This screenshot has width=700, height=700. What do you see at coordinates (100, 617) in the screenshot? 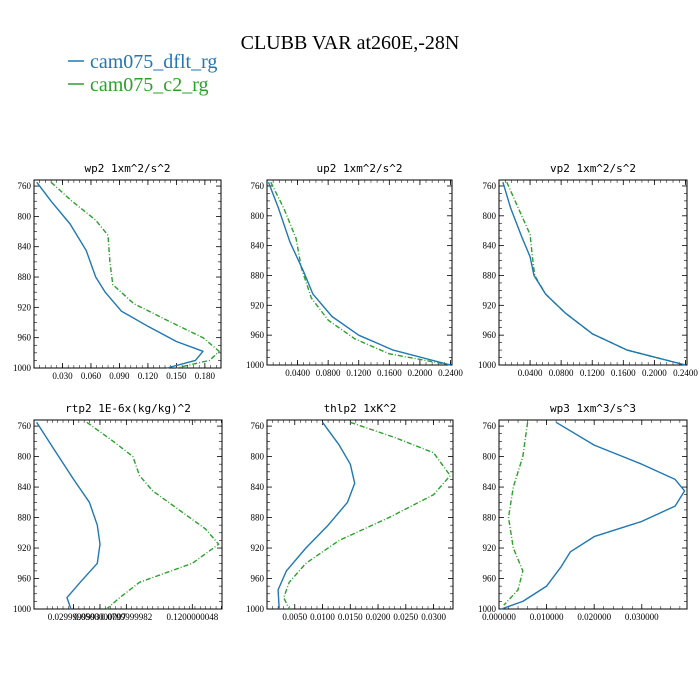
I see `x-tick-label: 0.0500000007` at bounding box center [100, 617].